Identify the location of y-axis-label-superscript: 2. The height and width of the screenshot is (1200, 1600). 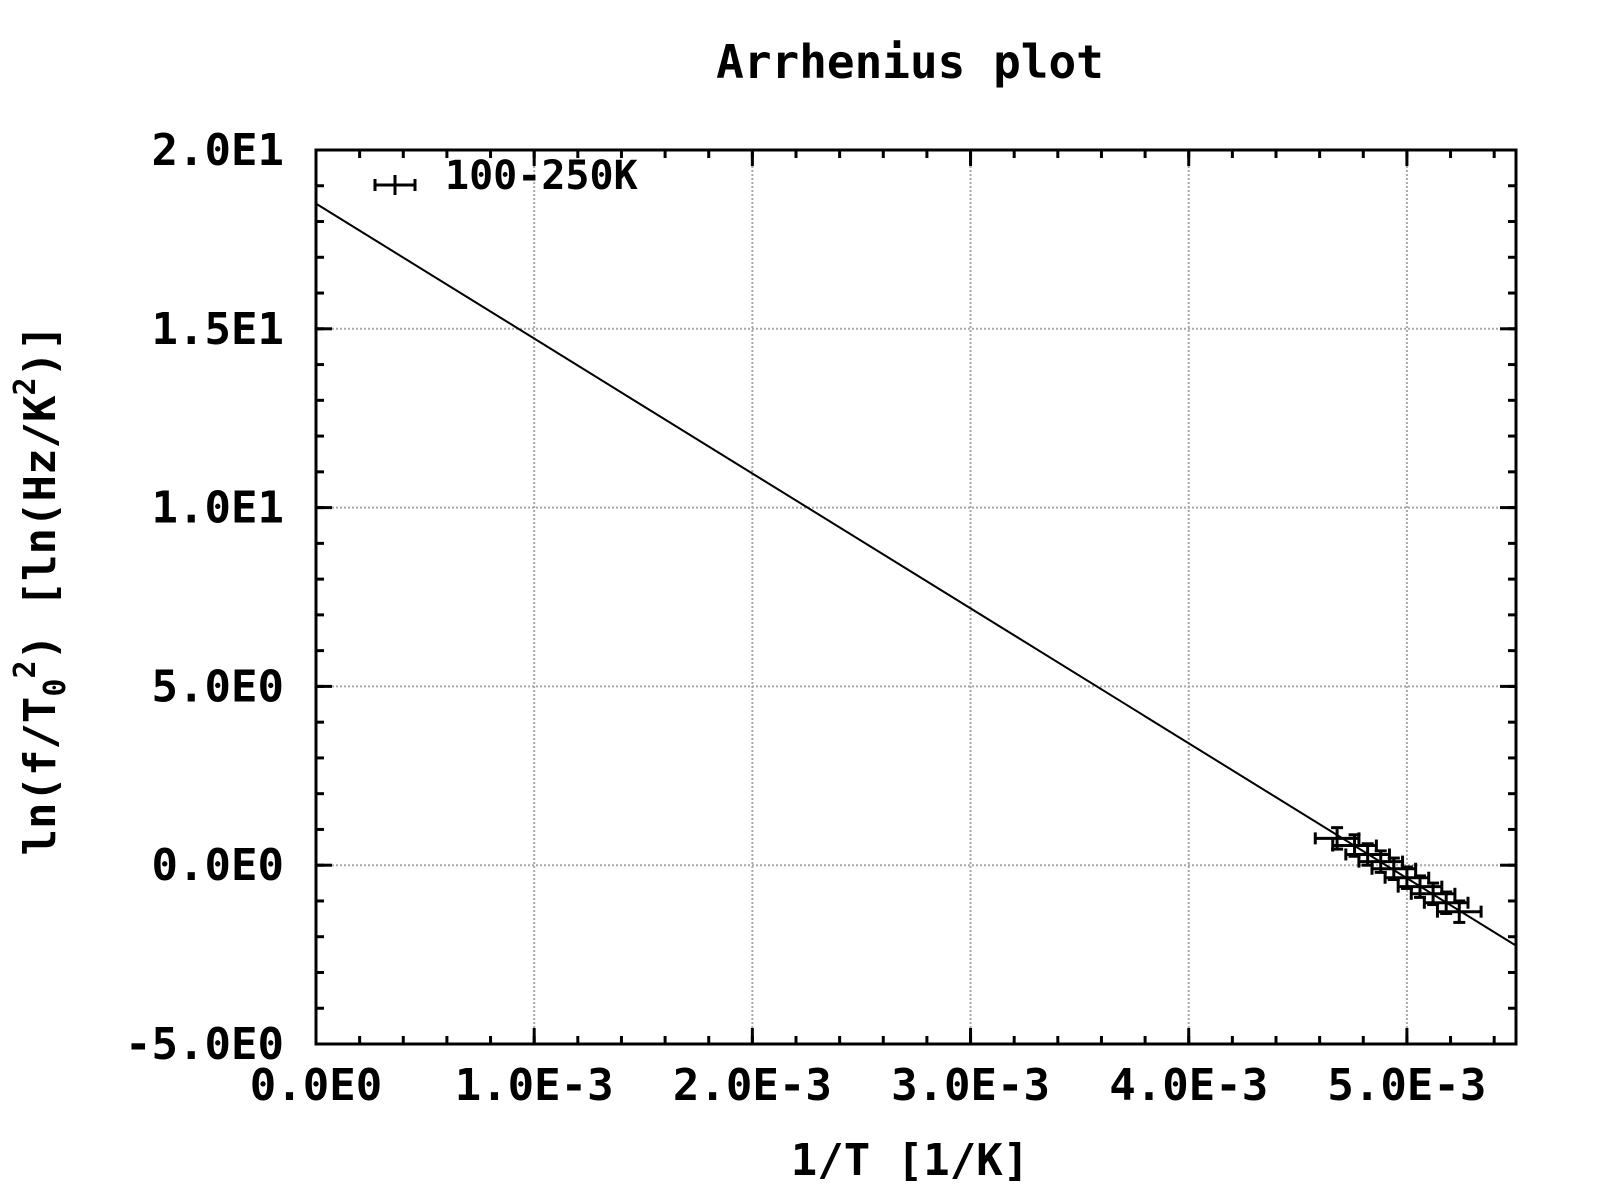
(25, 669).